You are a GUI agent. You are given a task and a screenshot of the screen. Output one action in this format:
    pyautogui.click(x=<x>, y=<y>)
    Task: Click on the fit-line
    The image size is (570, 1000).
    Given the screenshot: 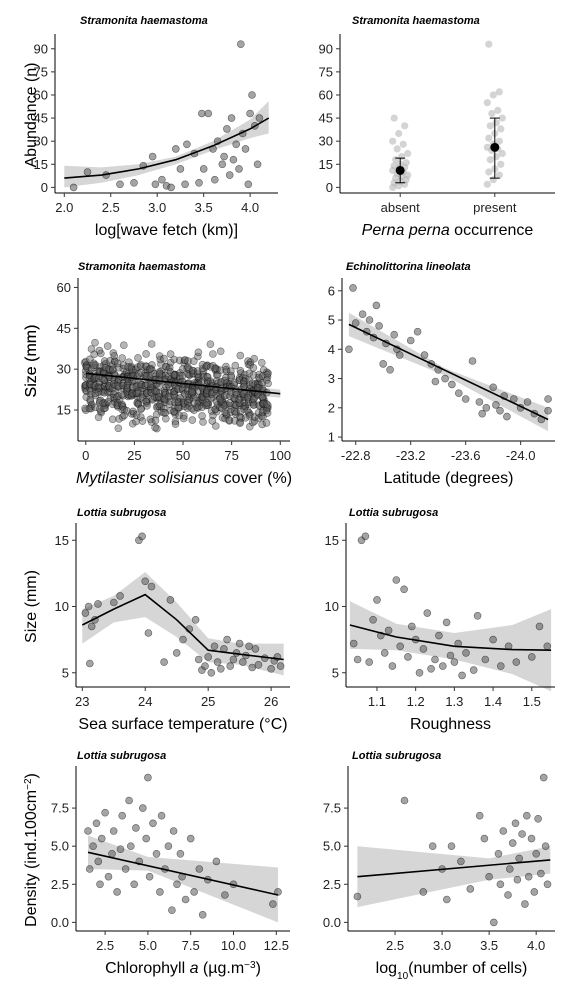 What is the action you would take?
    pyautogui.click(x=183, y=873)
    